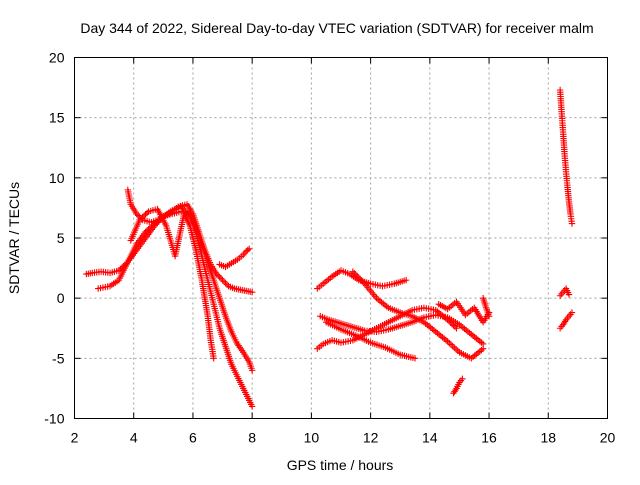 The height and width of the screenshot is (485, 640). What do you see at coordinates (312, 438) in the screenshot?
I see `x-tick-label: 10` at bounding box center [312, 438].